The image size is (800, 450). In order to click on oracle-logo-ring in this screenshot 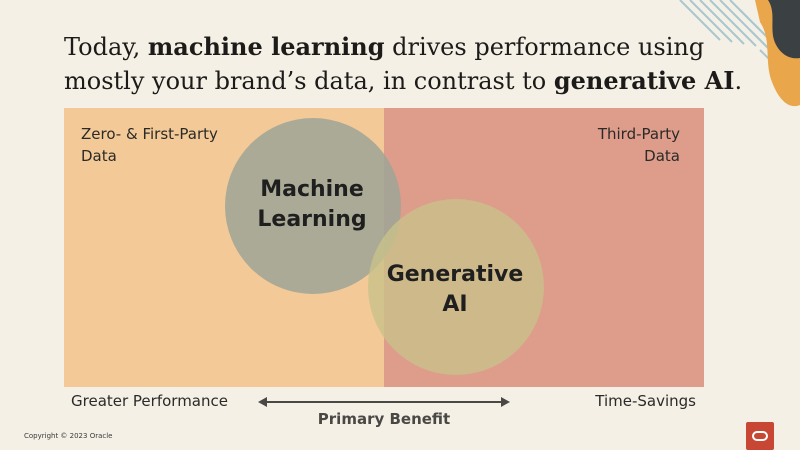, I will do `click(760, 436)`.